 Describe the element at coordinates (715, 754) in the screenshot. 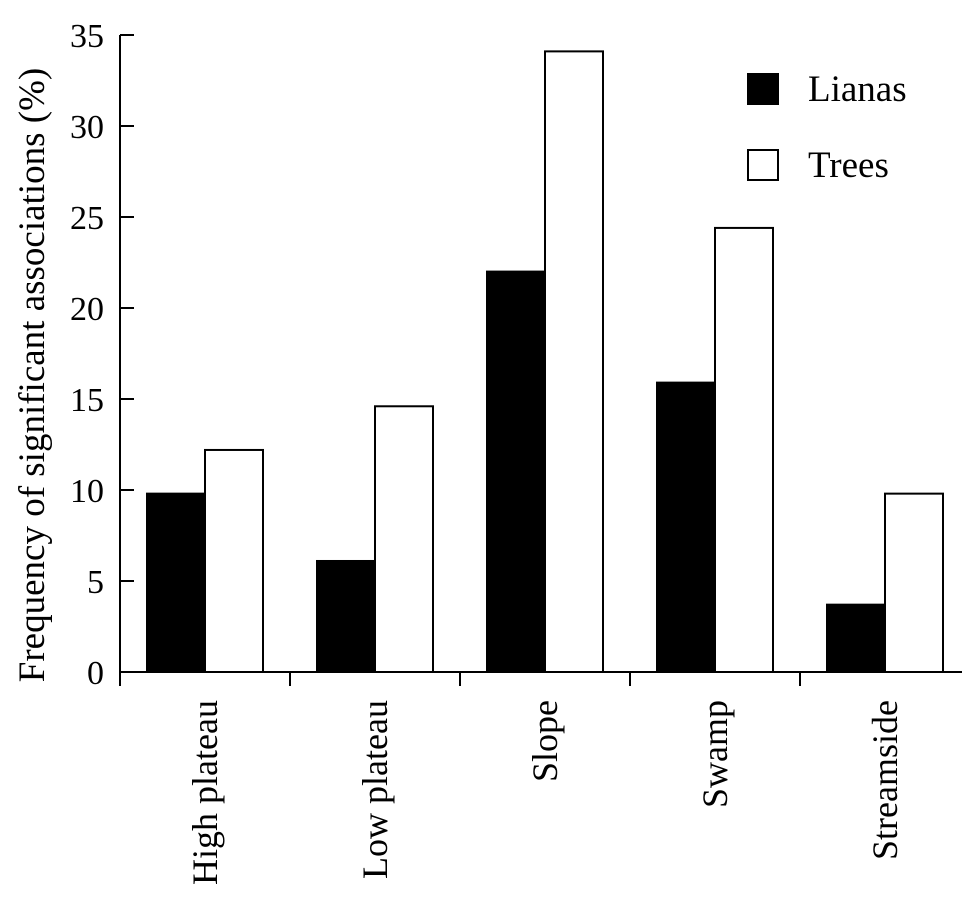

I see `x-tick-label: Swamp` at that location.